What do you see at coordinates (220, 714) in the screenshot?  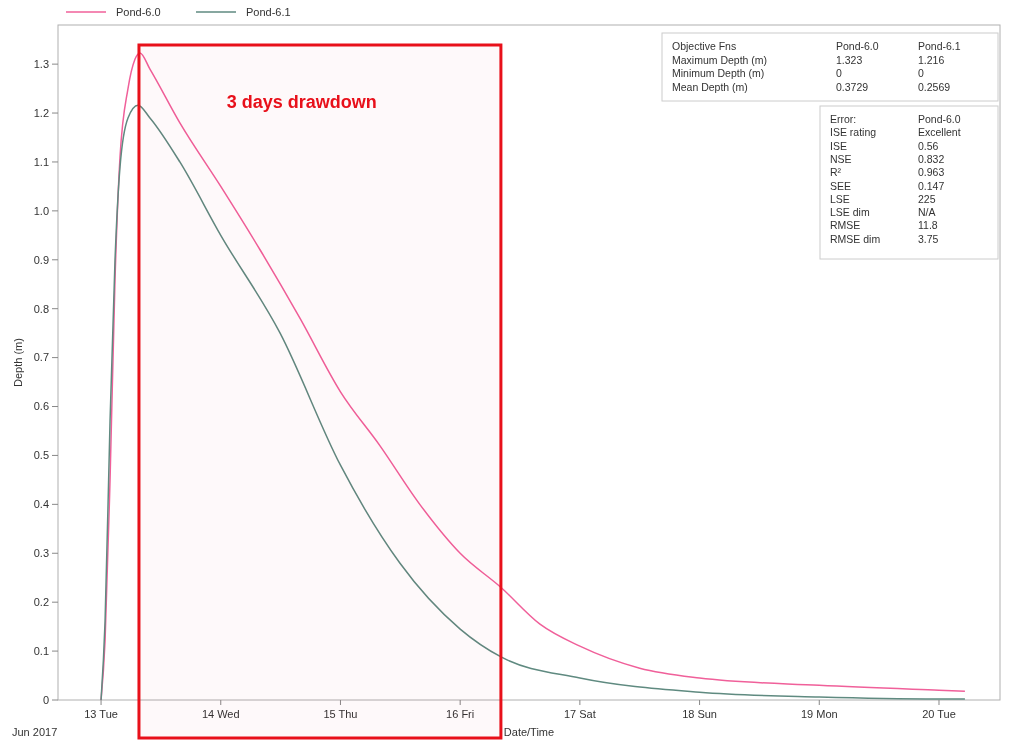 I see `x-tick-label: 14 Wed` at bounding box center [220, 714].